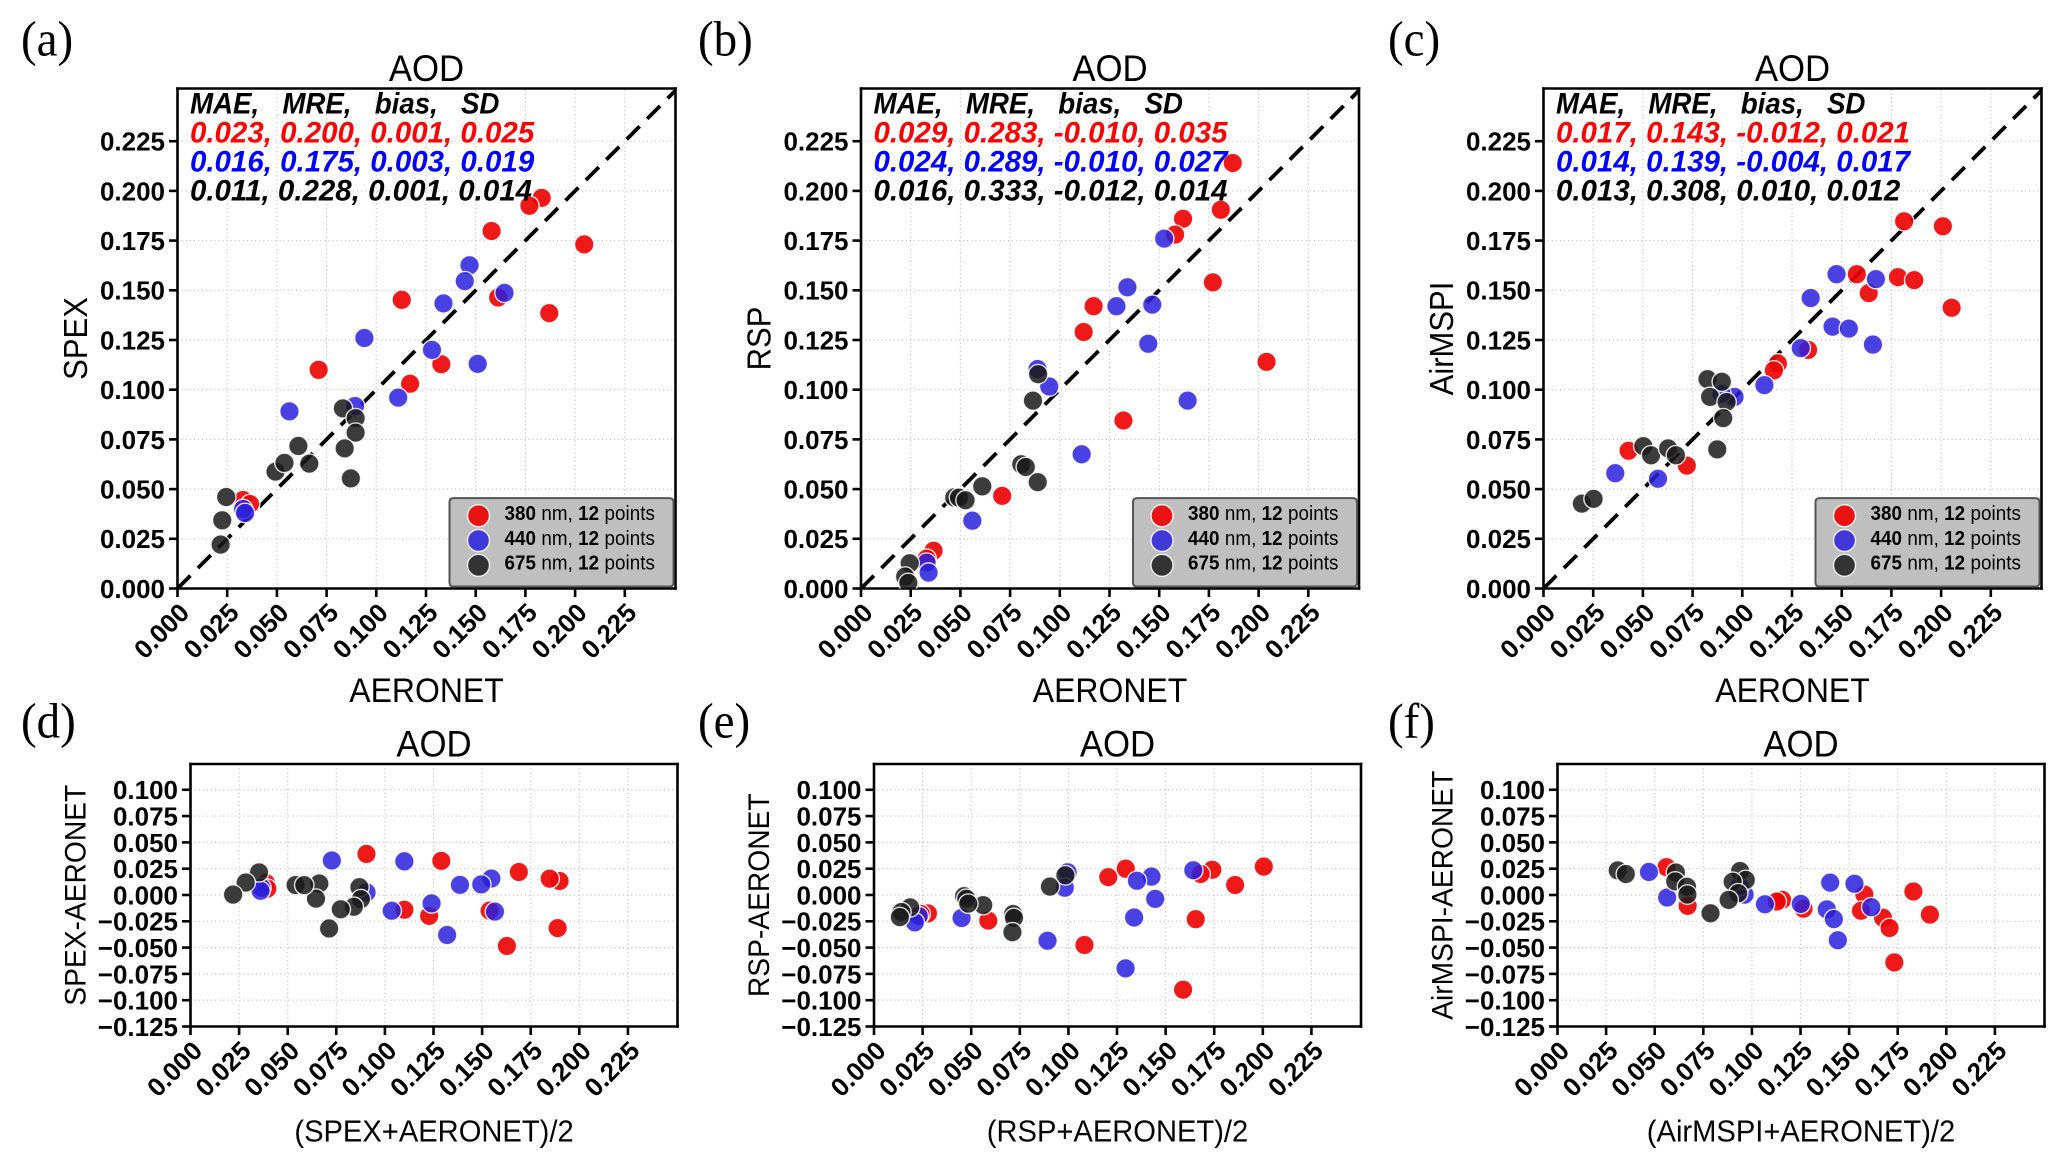  I want to click on svg-text: 0.011, 0.228, 0.001, 0.014, so click(361, 190).